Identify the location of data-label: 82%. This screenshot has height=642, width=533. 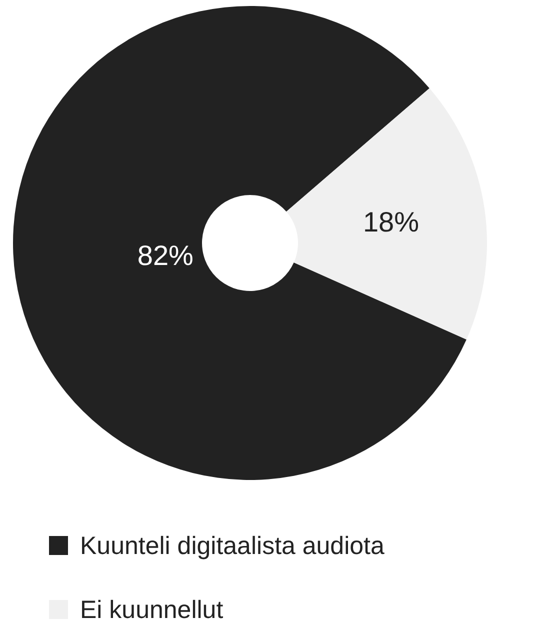
(165, 255).